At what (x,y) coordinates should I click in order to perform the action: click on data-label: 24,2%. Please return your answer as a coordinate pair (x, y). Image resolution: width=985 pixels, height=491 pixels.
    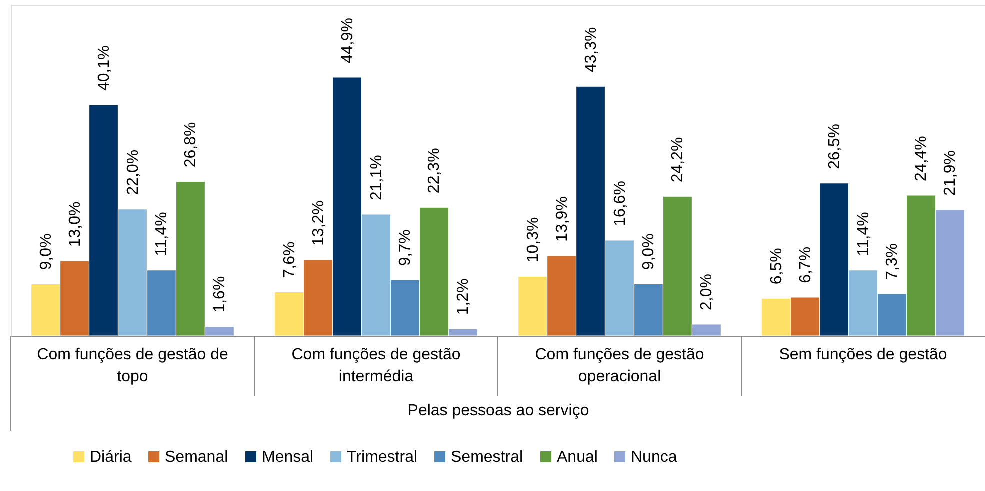
    Looking at the image, I should click on (678, 160).